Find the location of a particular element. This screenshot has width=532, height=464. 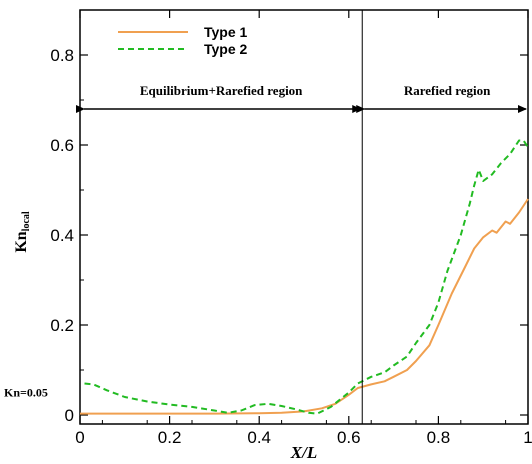

y-tick-label: 0 is located at coordinates (69, 415).